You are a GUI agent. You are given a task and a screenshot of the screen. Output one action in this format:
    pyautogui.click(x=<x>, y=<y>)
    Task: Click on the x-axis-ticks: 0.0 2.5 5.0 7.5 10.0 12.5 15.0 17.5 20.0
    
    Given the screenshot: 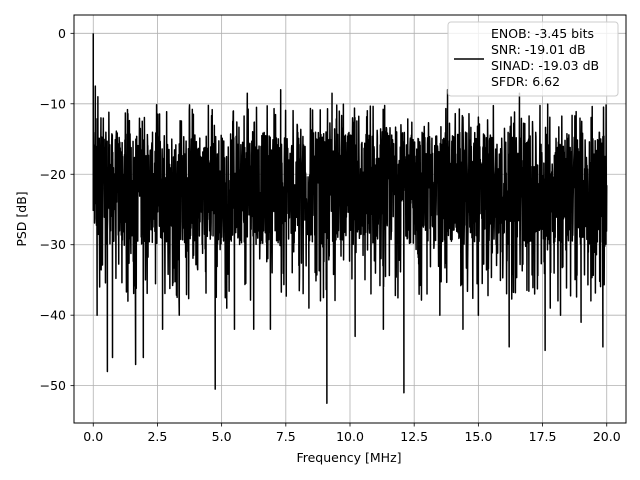 What is the action you would take?
    pyautogui.click(x=352, y=433)
    